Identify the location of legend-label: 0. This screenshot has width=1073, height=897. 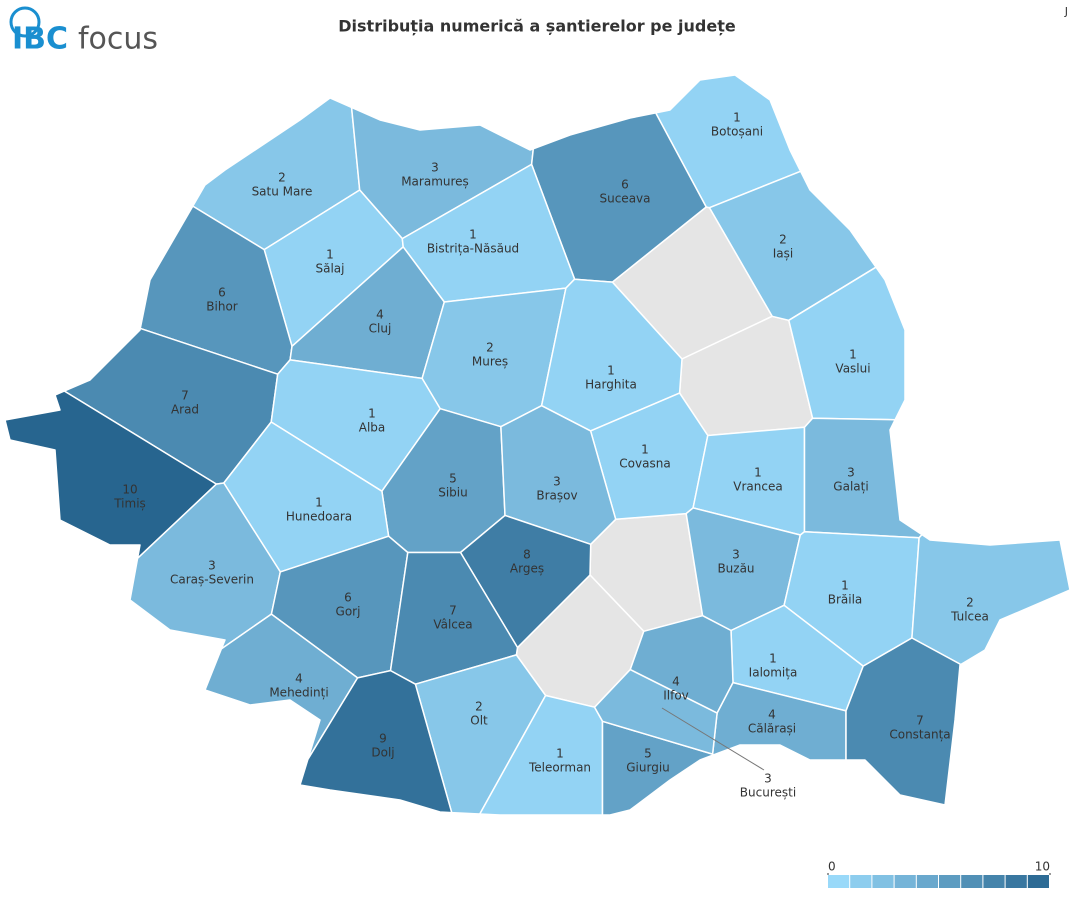
(832, 867).